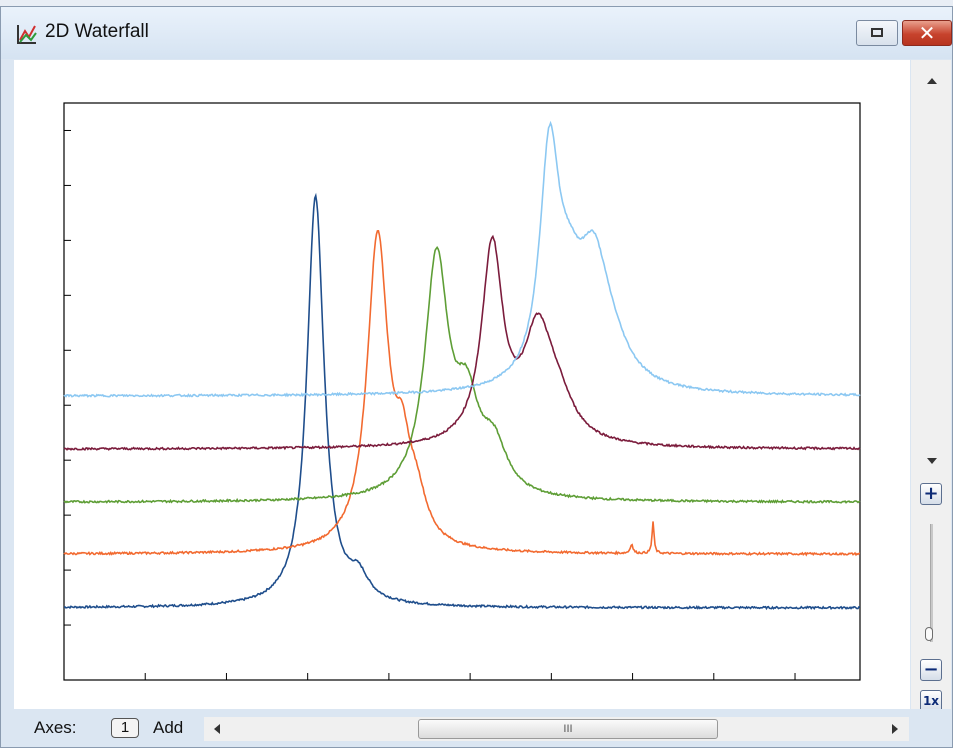 The width and height of the screenshot is (953, 748). I want to click on arrow-left-icon, so click(217, 729).